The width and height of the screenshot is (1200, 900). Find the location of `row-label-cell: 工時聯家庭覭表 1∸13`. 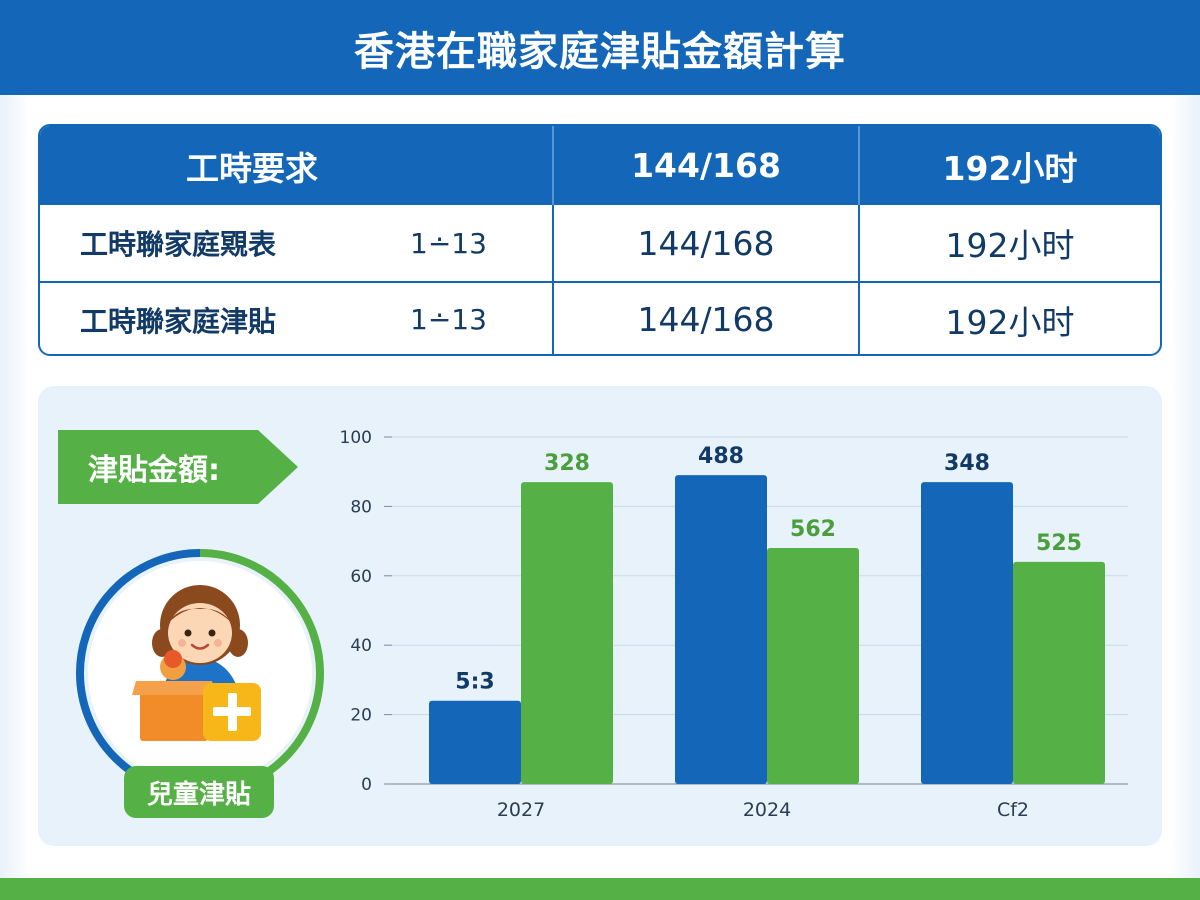

row-label-cell: 工時聯家庭覭表 1∸13 is located at coordinates (297, 243).